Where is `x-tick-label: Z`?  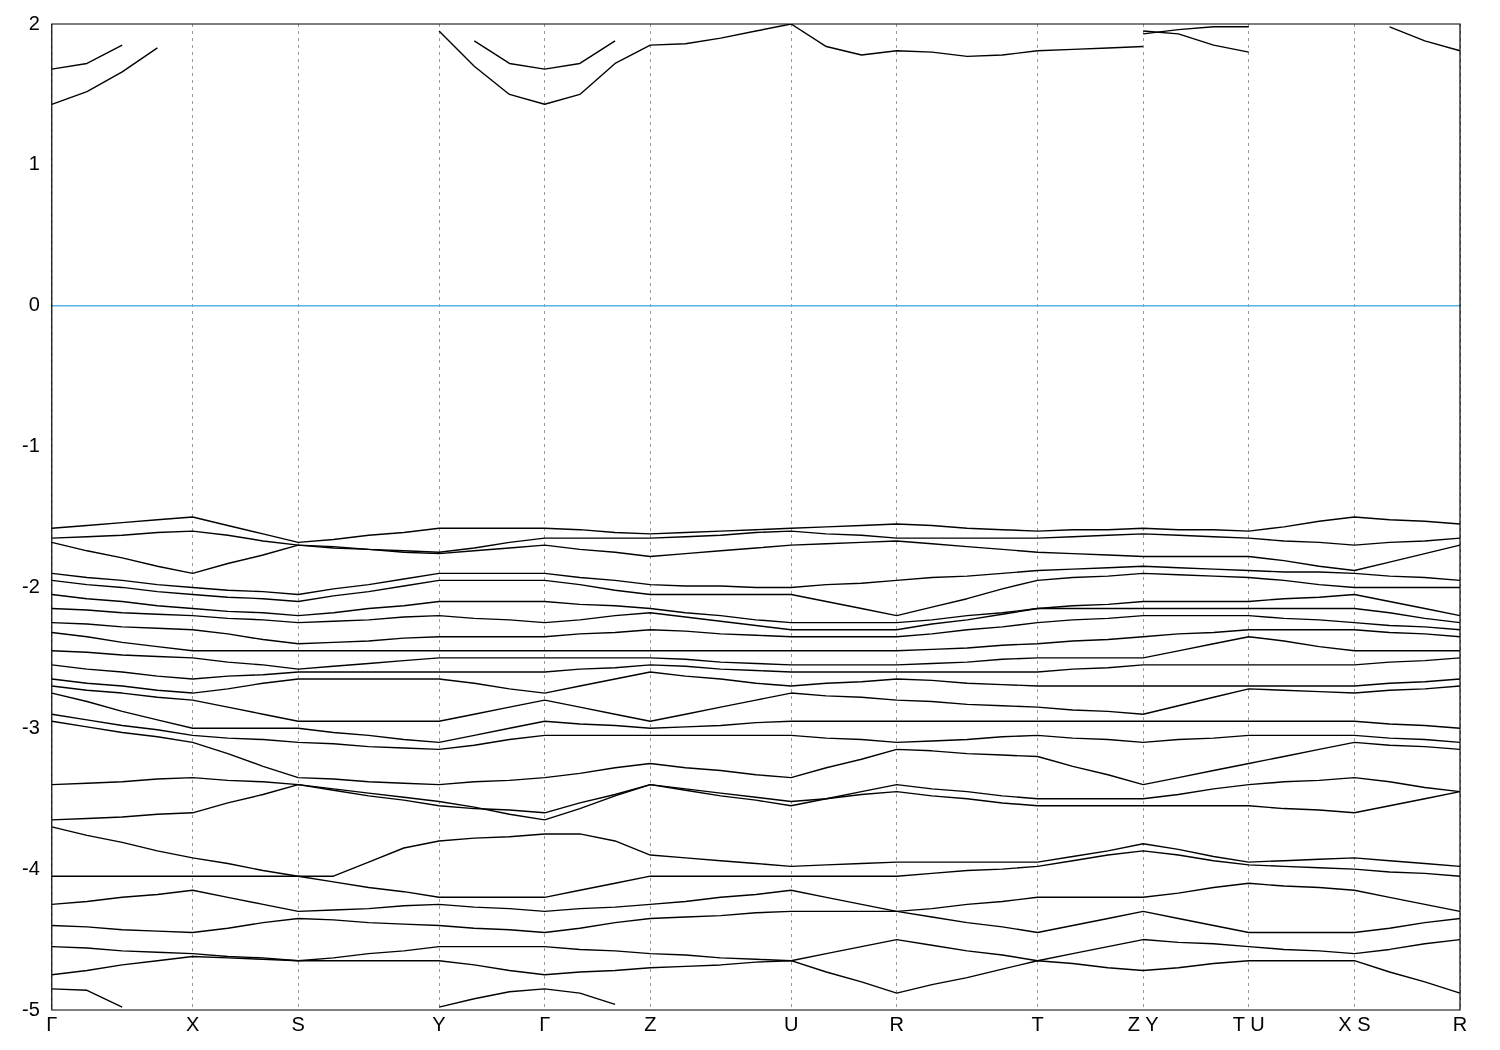
x-tick-label: Z is located at coordinates (650, 1023).